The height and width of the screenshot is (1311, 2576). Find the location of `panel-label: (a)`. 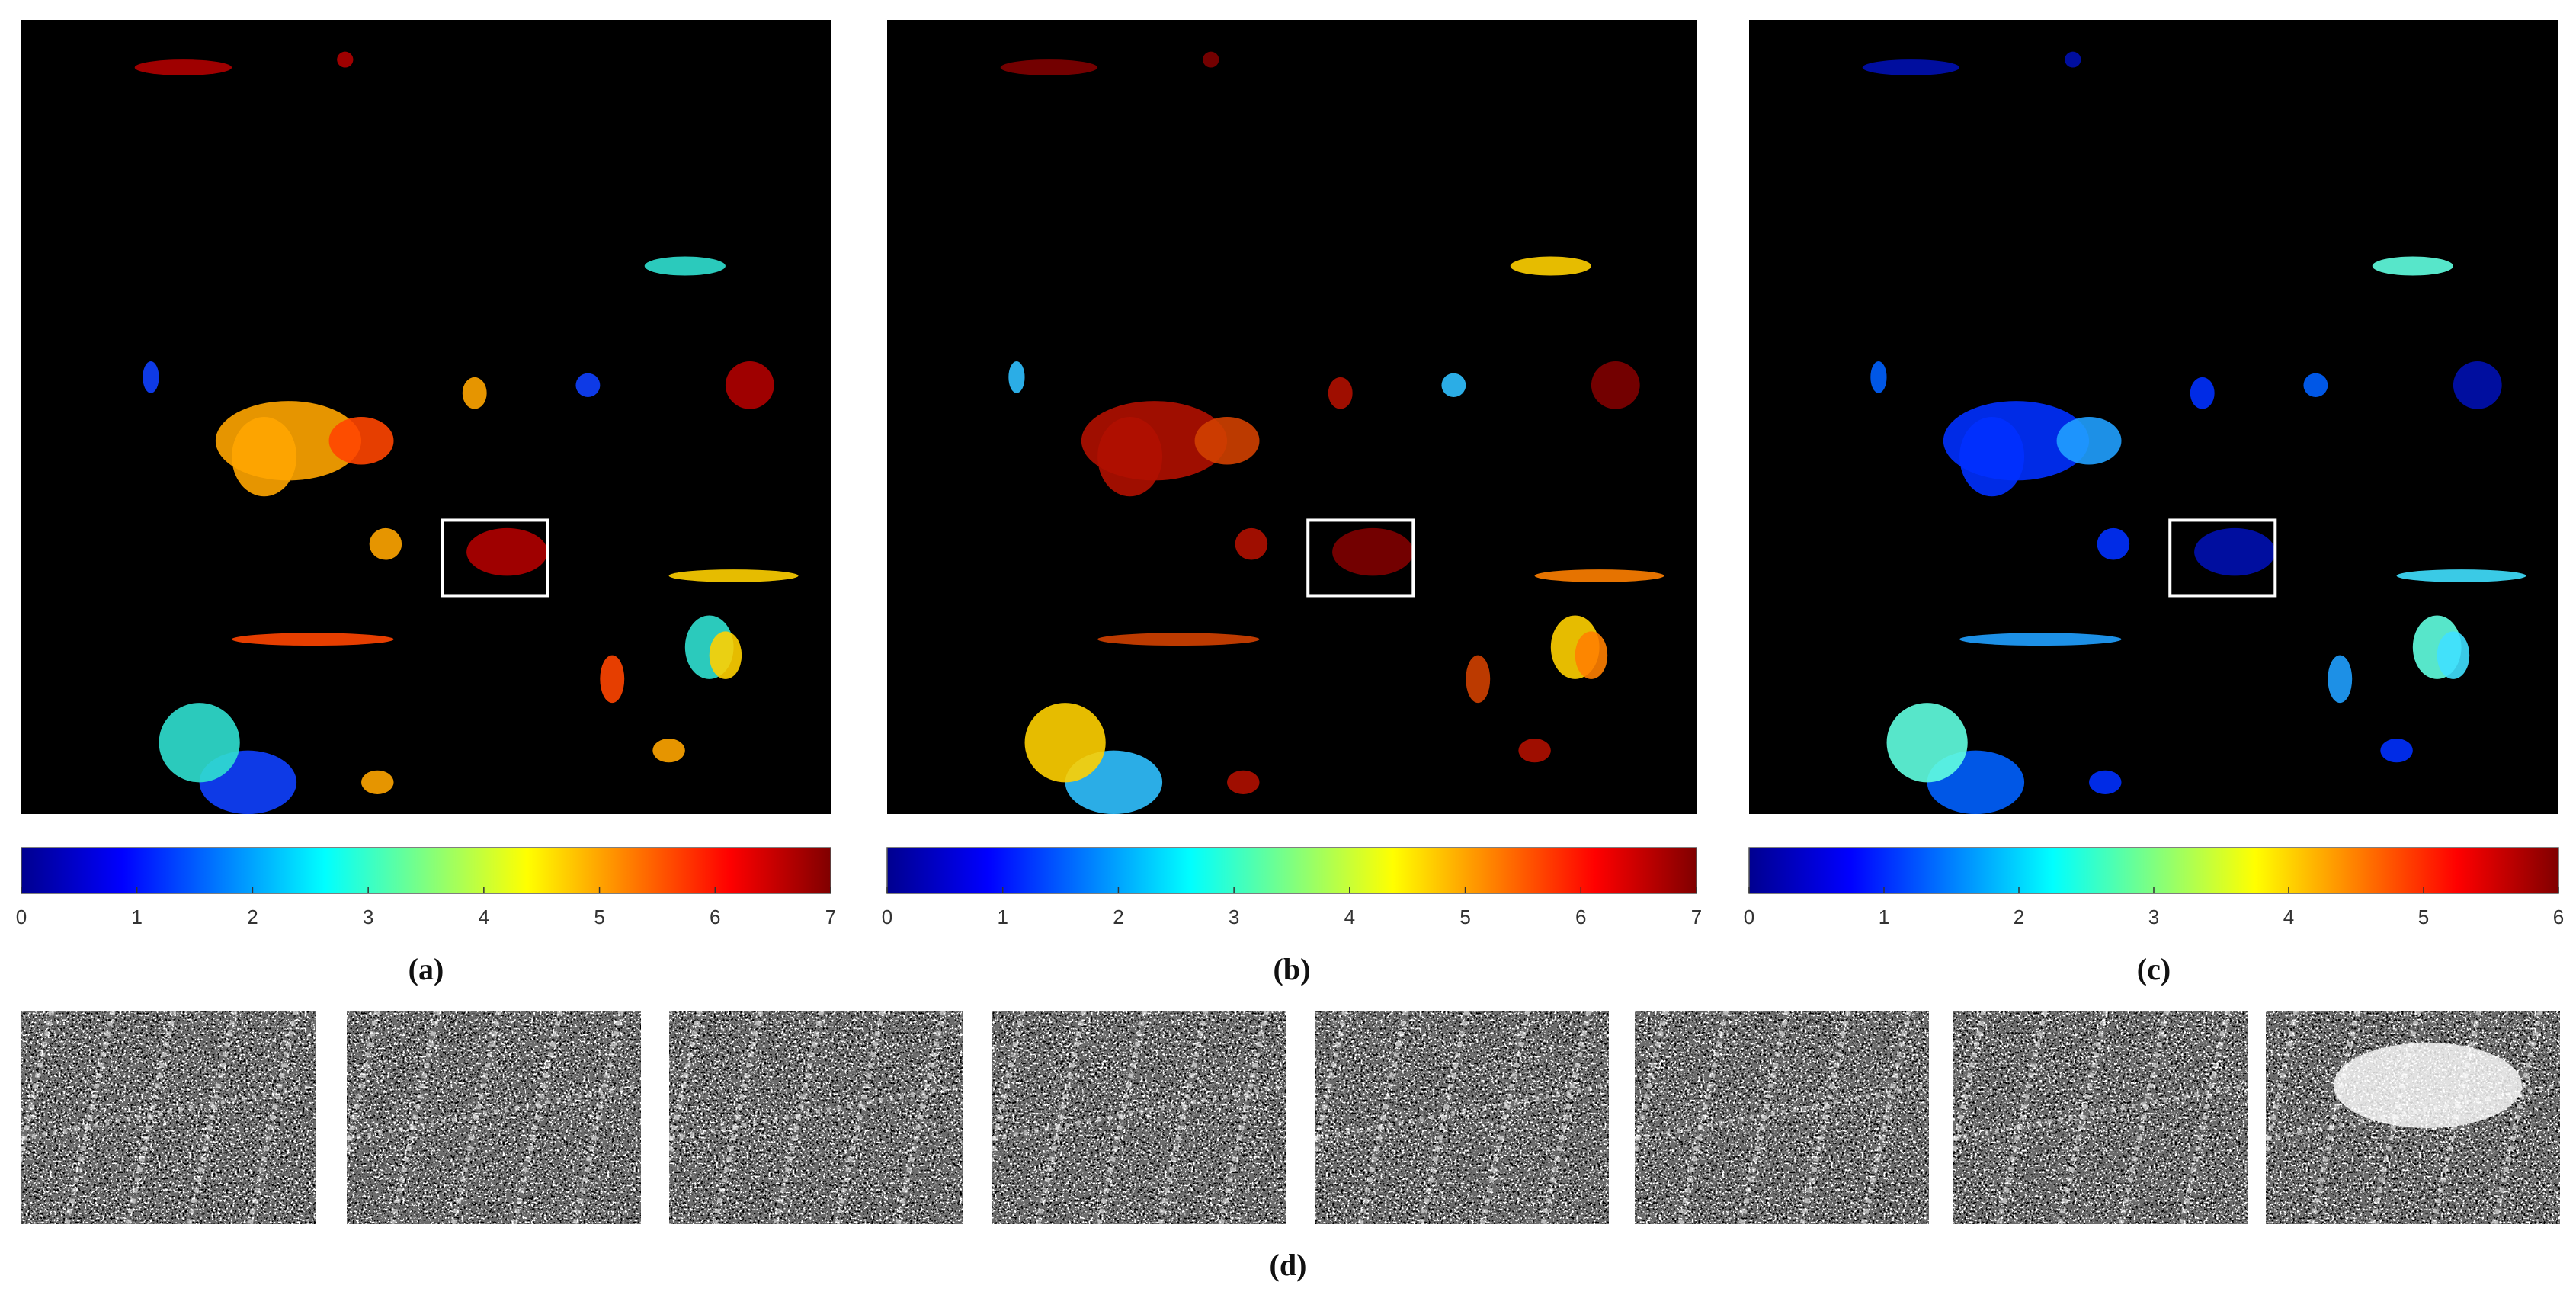

panel-label: (a) is located at coordinates (426, 969).